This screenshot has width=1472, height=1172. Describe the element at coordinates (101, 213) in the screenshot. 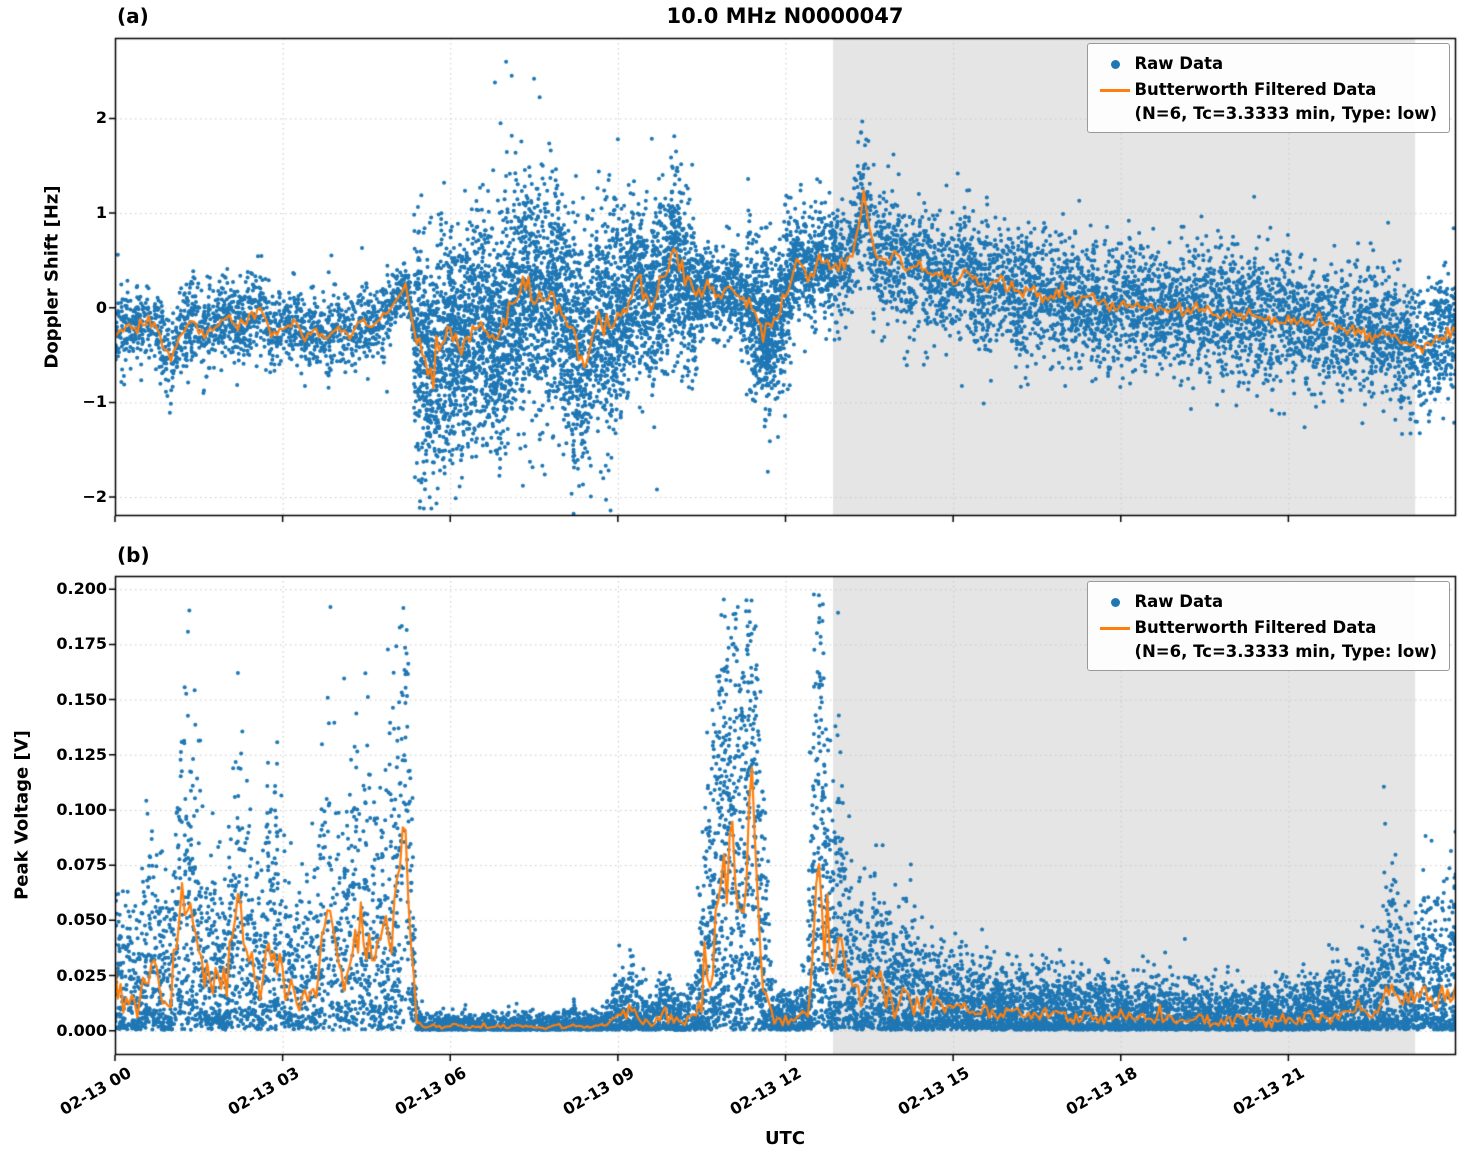

I see `y-tick-label-panel-a: 1` at that location.